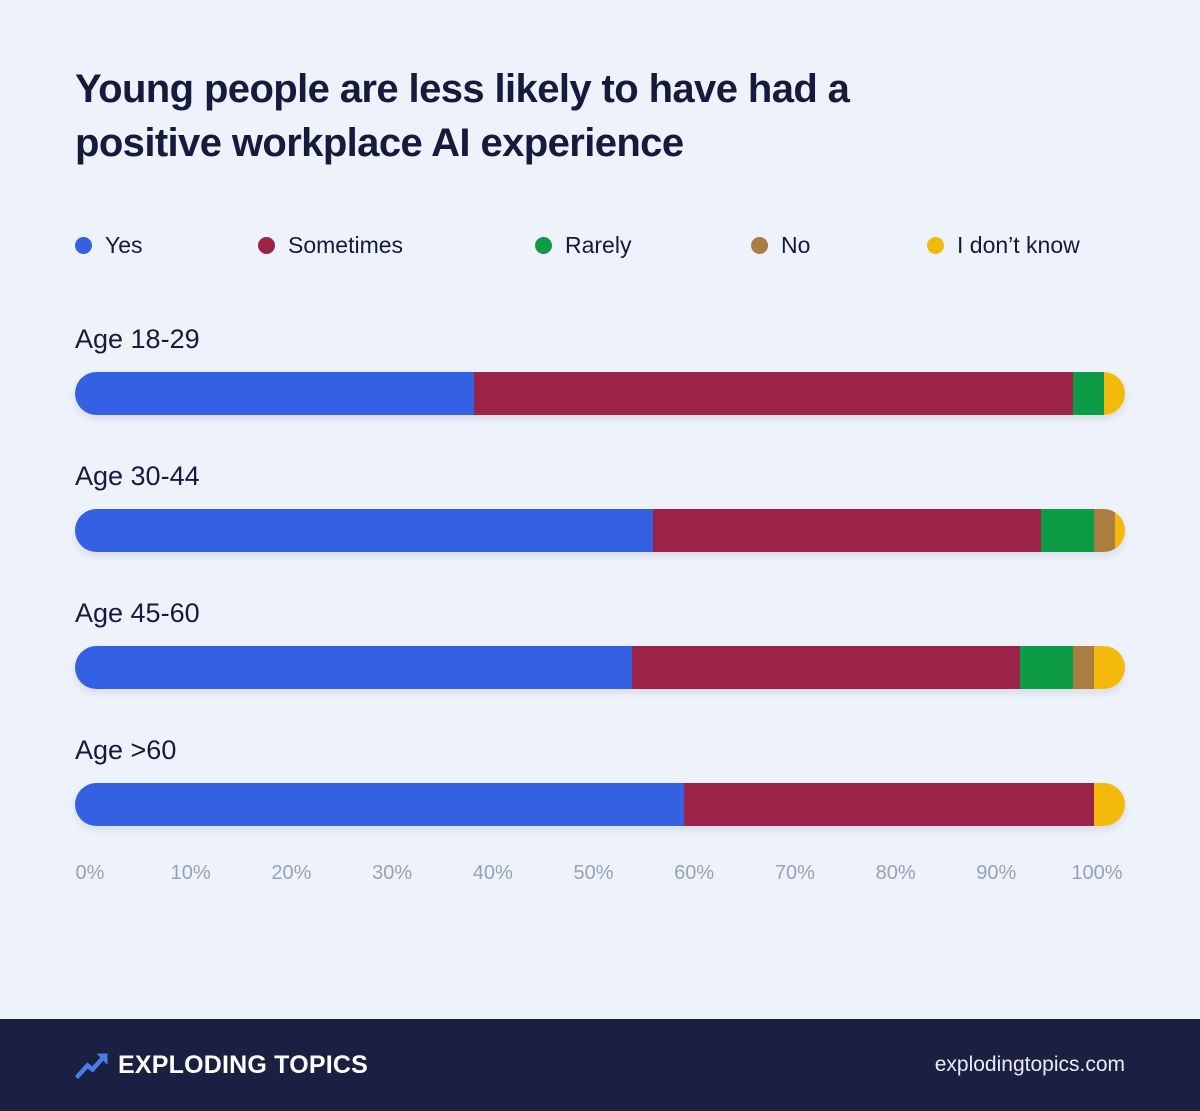 This screenshot has height=1111, width=1200. Describe the element at coordinates (137, 476) in the screenshot. I see `bar-row-label-age-30-44: Age 30-44` at that location.